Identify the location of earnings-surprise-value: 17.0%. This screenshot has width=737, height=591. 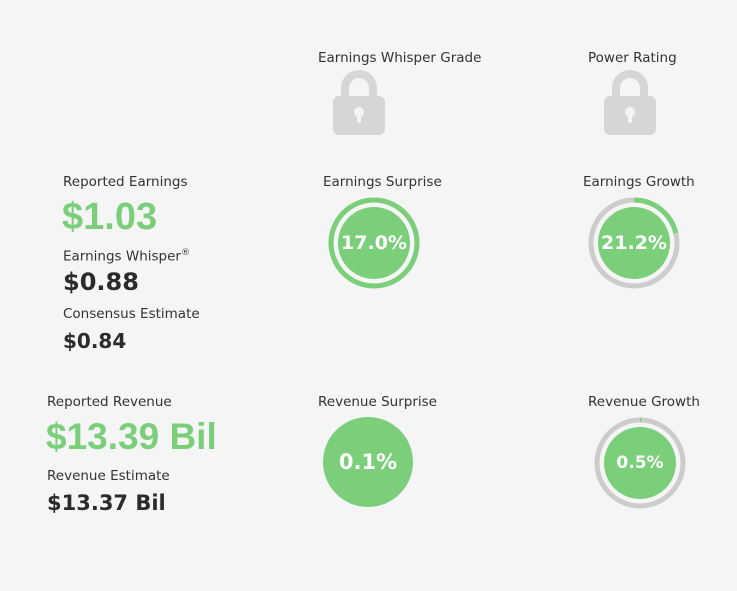
(374, 243).